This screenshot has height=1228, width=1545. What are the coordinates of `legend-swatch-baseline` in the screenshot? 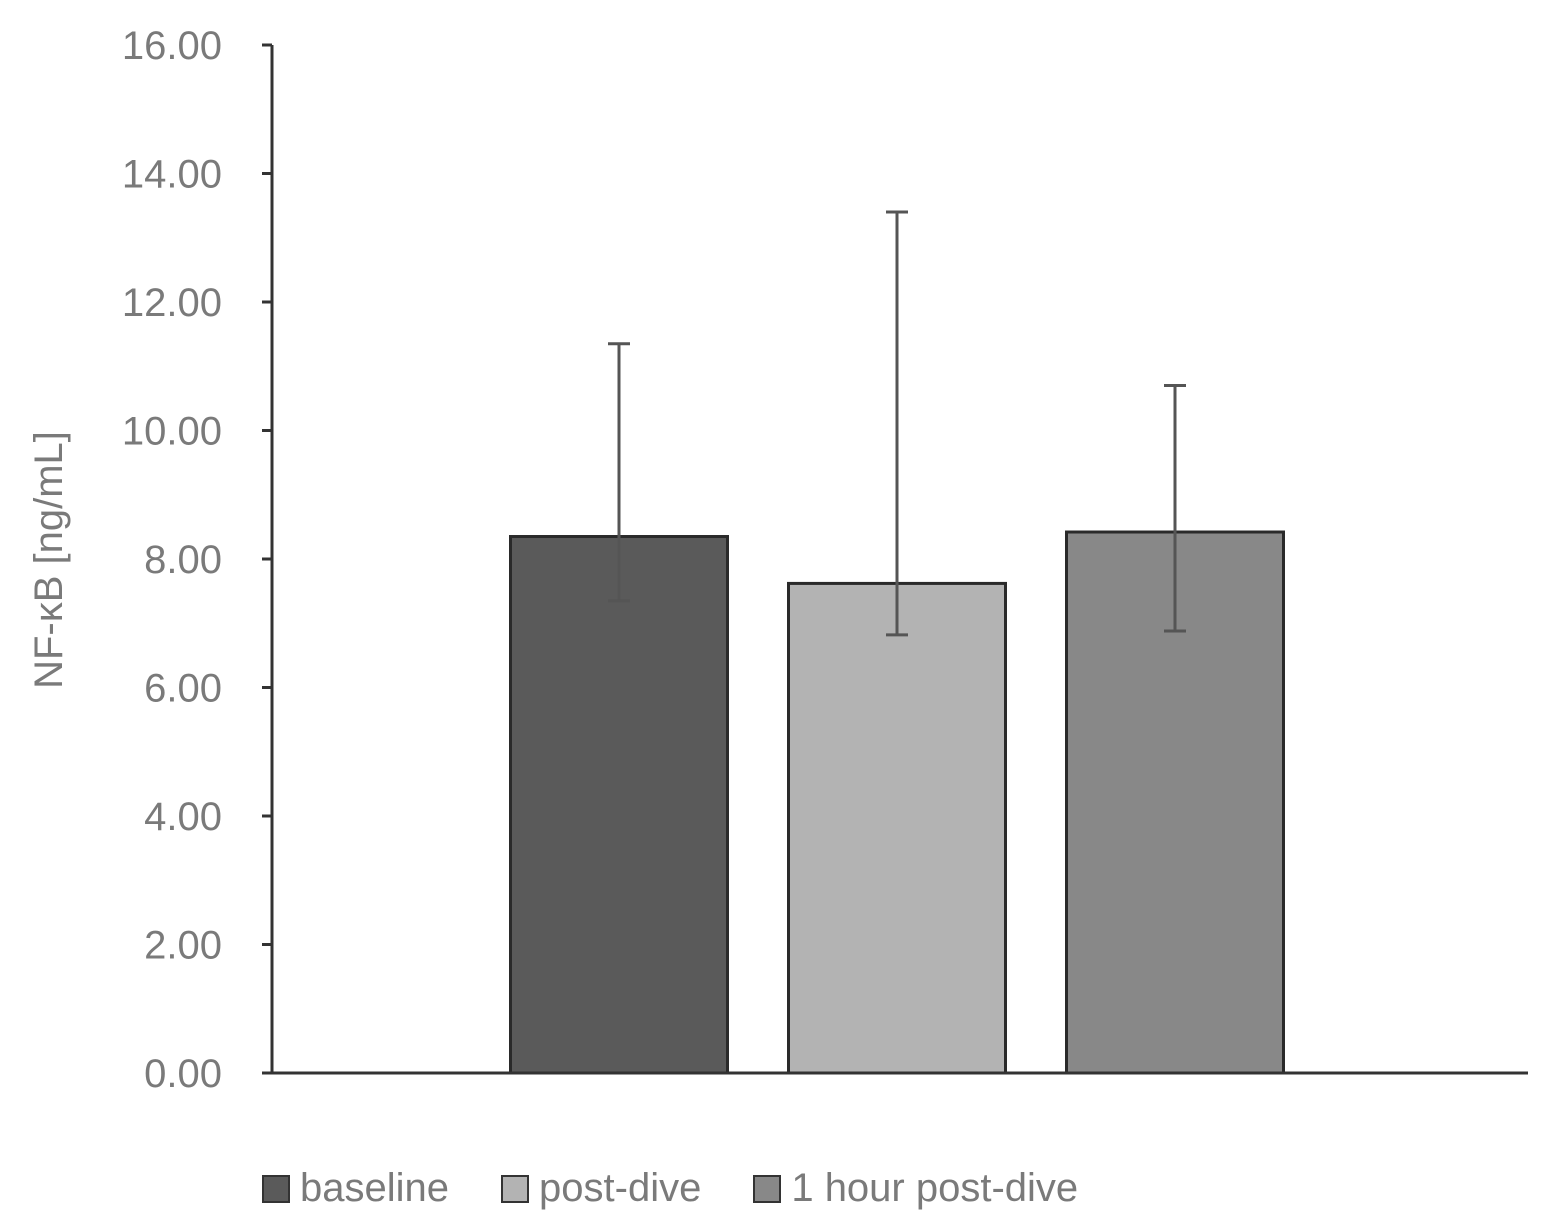 It's located at (276, 1188).